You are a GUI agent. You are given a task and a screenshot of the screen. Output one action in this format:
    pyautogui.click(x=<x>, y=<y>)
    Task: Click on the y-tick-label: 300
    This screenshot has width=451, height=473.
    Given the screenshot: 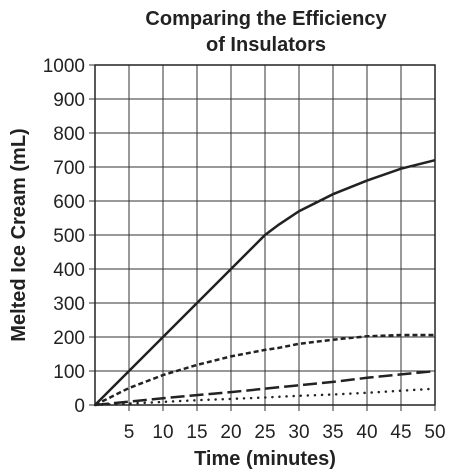 What is the action you would take?
    pyautogui.click(x=69, y=304)
    